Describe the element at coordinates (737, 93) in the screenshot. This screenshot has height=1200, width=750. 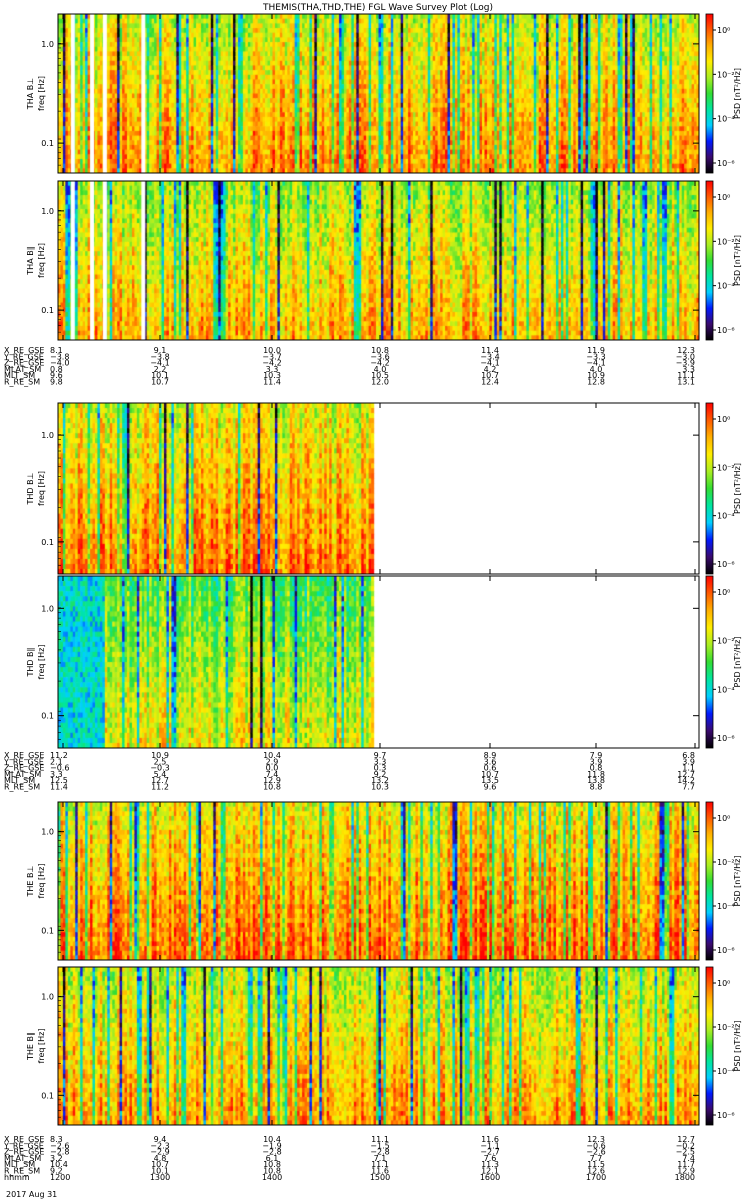
I see `colorbar-label: PSD [nT²/Hz]` at that location.